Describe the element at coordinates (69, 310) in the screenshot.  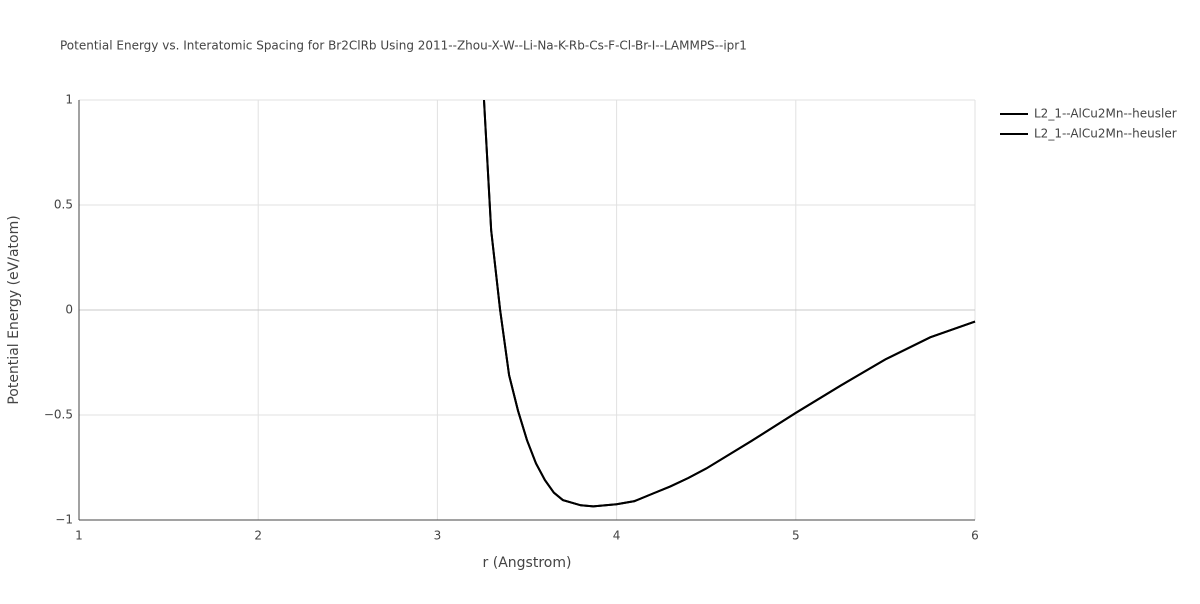
I see `y-tick-label: 0` at that location.